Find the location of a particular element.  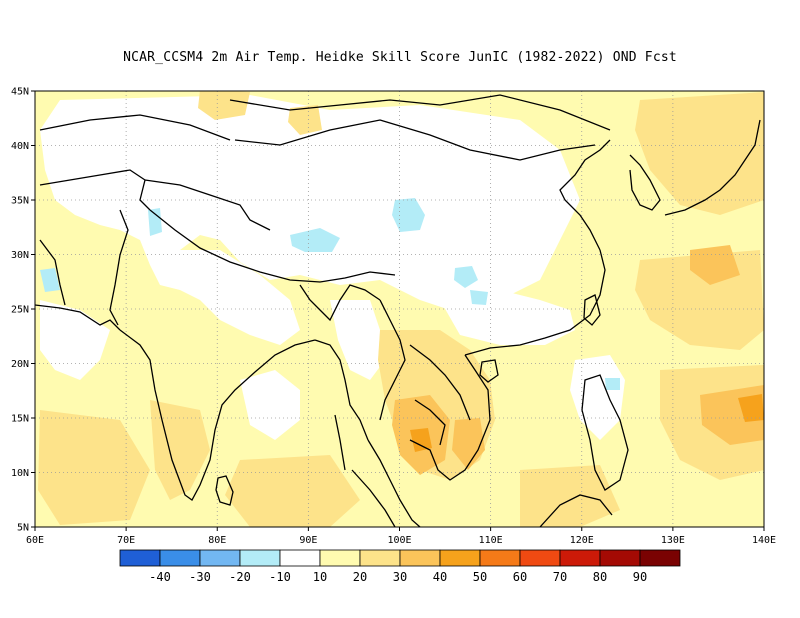

border-tibet-china is located at coordinates (207, 205).